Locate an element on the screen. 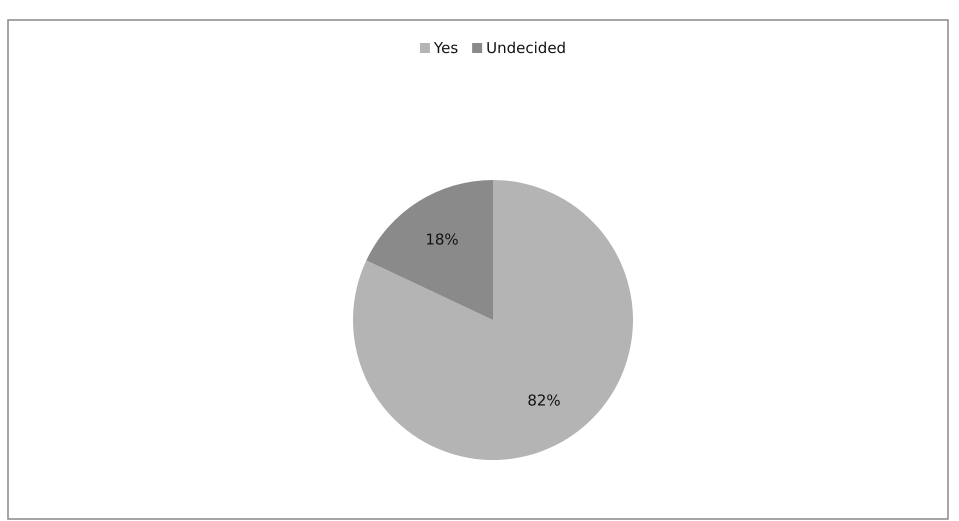 This screenshot has width=959, height=521. data-label: 82% is located at coordinates (544, 400).